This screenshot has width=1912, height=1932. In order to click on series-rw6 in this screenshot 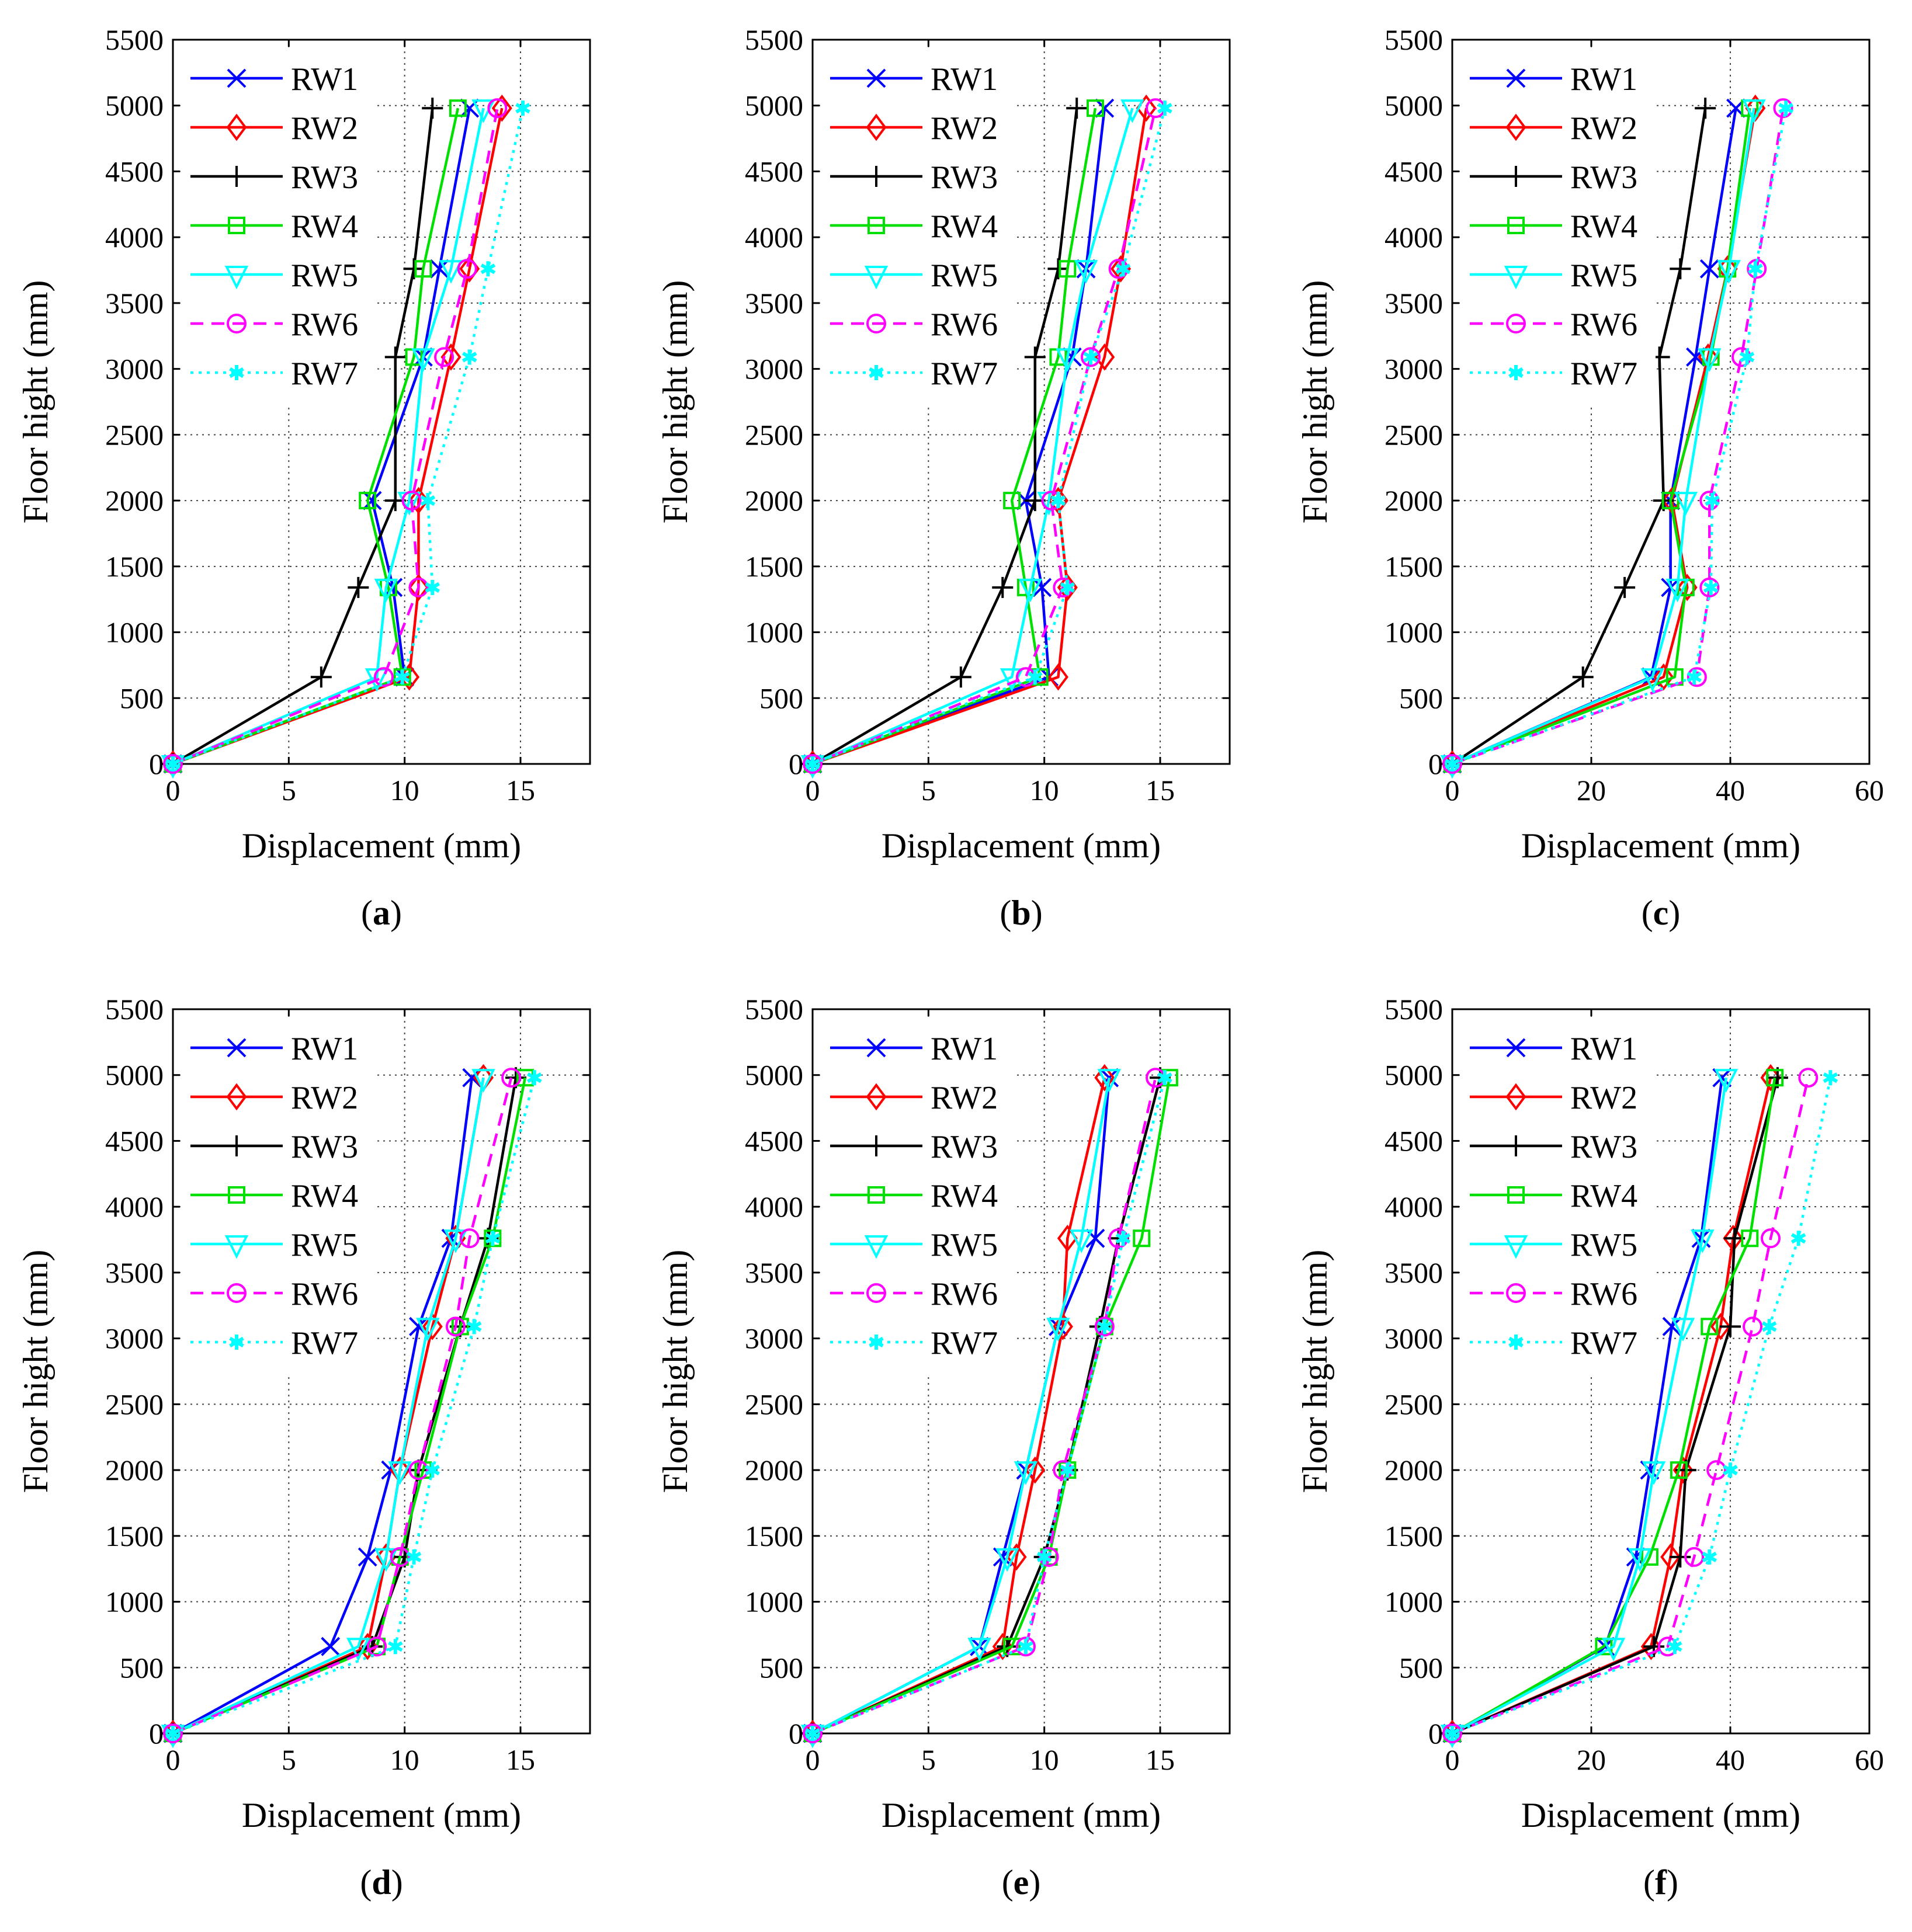, I will do `click(335, 436)`.